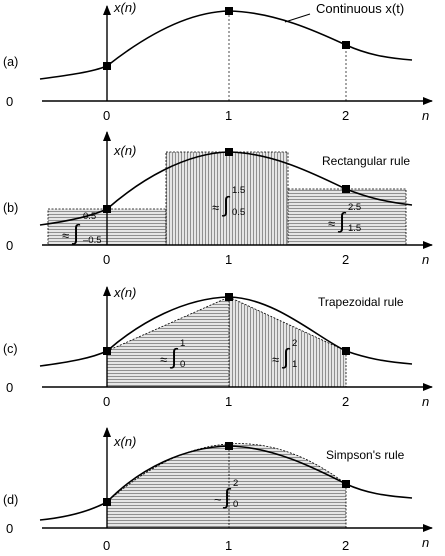 This screenshot has width=445, height=556. What do you see at coordinates (366, 161) in the screenshot?
I see `method-title: Rectangular rule` at bounding box center [366, 161].